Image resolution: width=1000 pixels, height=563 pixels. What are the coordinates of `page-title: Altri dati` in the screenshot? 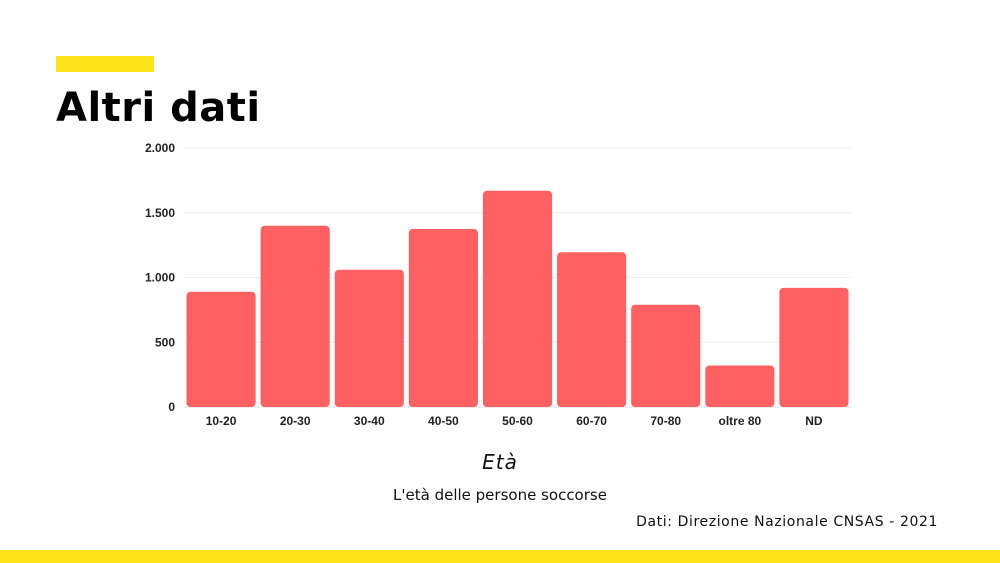 It's located at (158, 108).